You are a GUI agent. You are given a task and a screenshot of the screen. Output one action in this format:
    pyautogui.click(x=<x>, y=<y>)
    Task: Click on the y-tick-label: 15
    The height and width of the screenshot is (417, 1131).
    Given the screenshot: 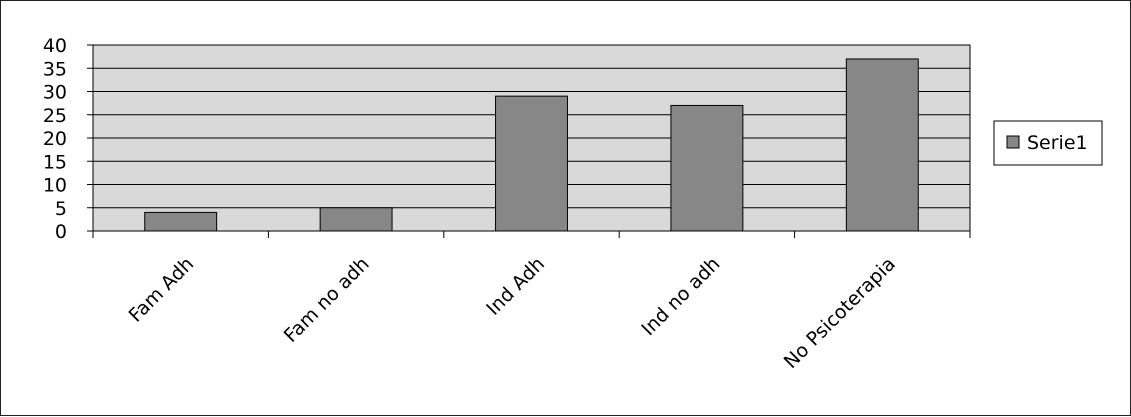 What is the action you would take?
    pyautogui.click(x=55, y=162)
    